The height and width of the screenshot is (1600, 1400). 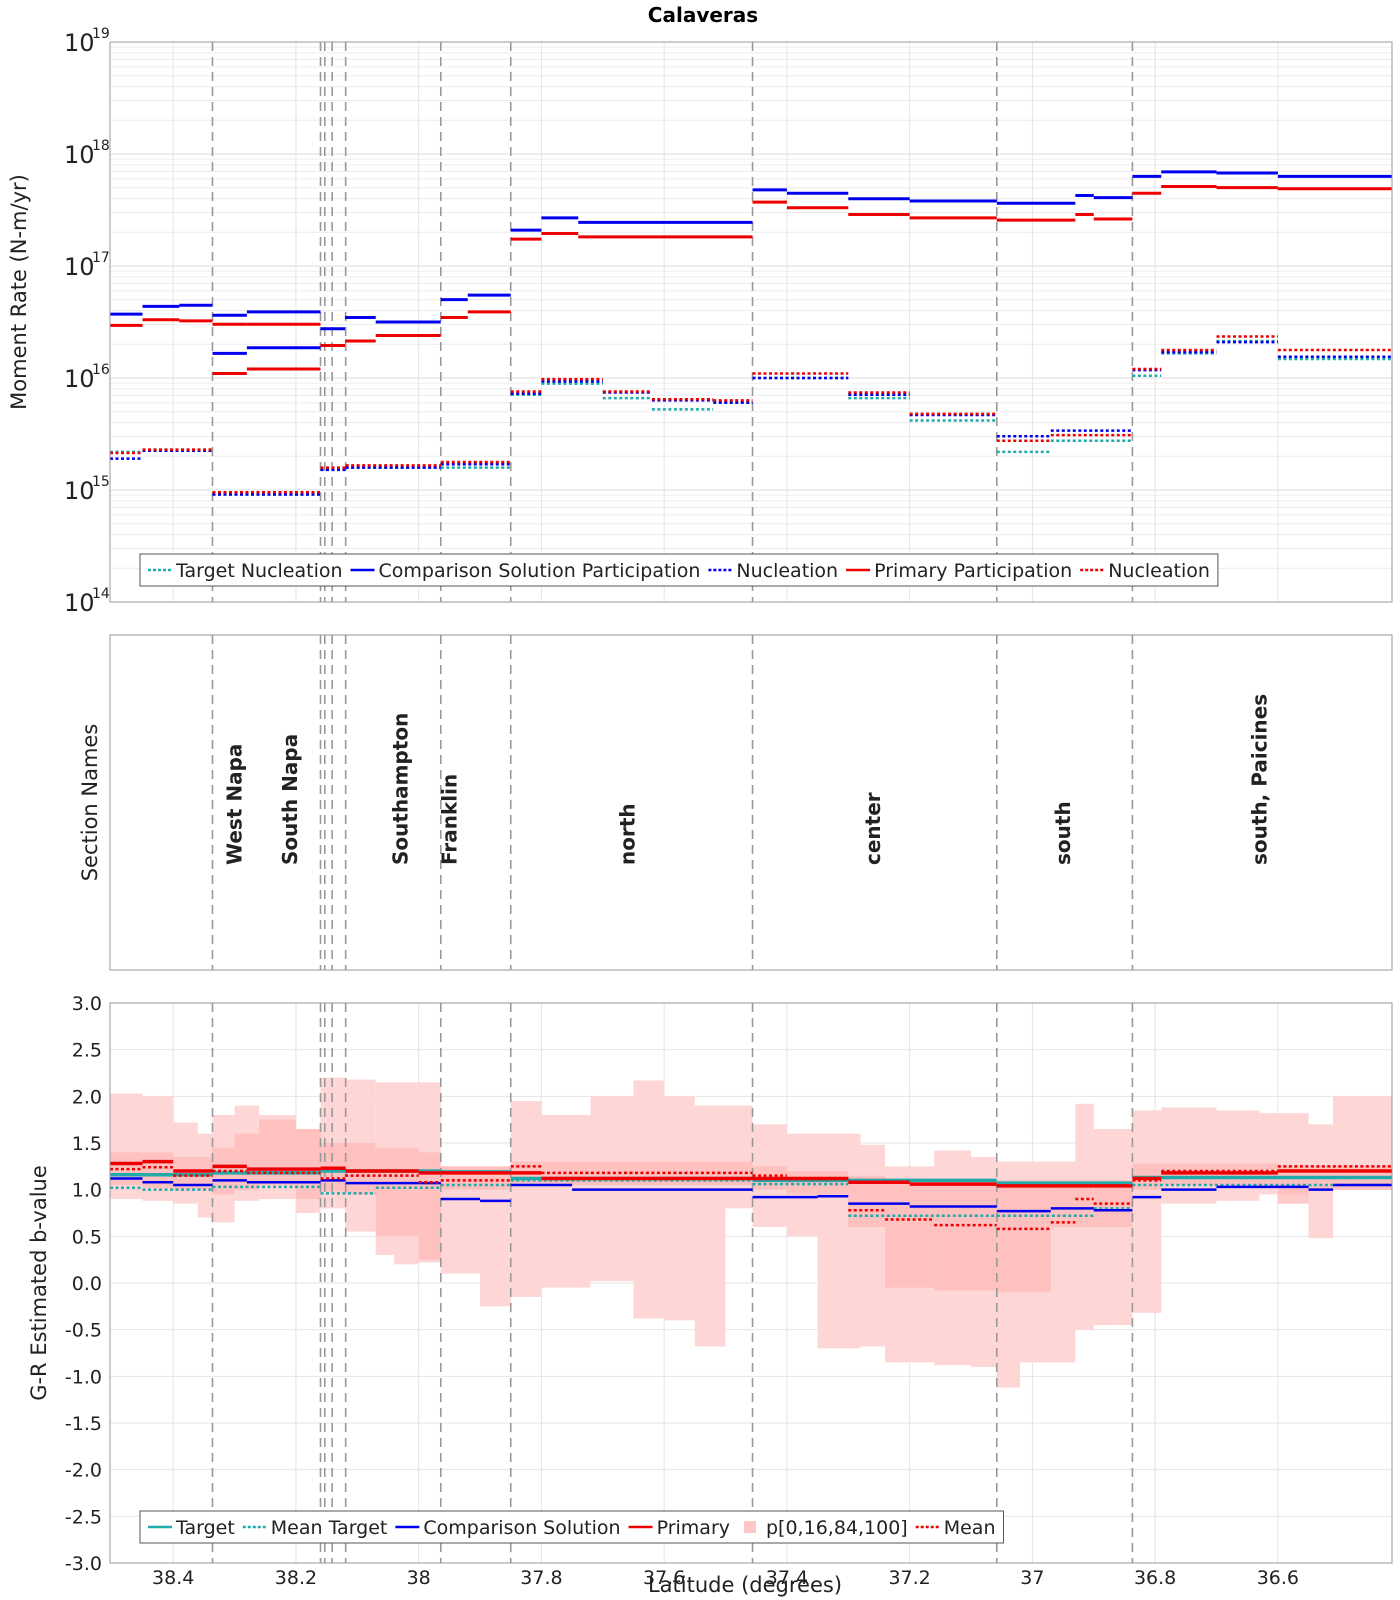 What do you see at coordinates (83, 1424) in the screenshot?
I see `bot-y-tick-label: -1.5` at bounding box center [83, 1424].